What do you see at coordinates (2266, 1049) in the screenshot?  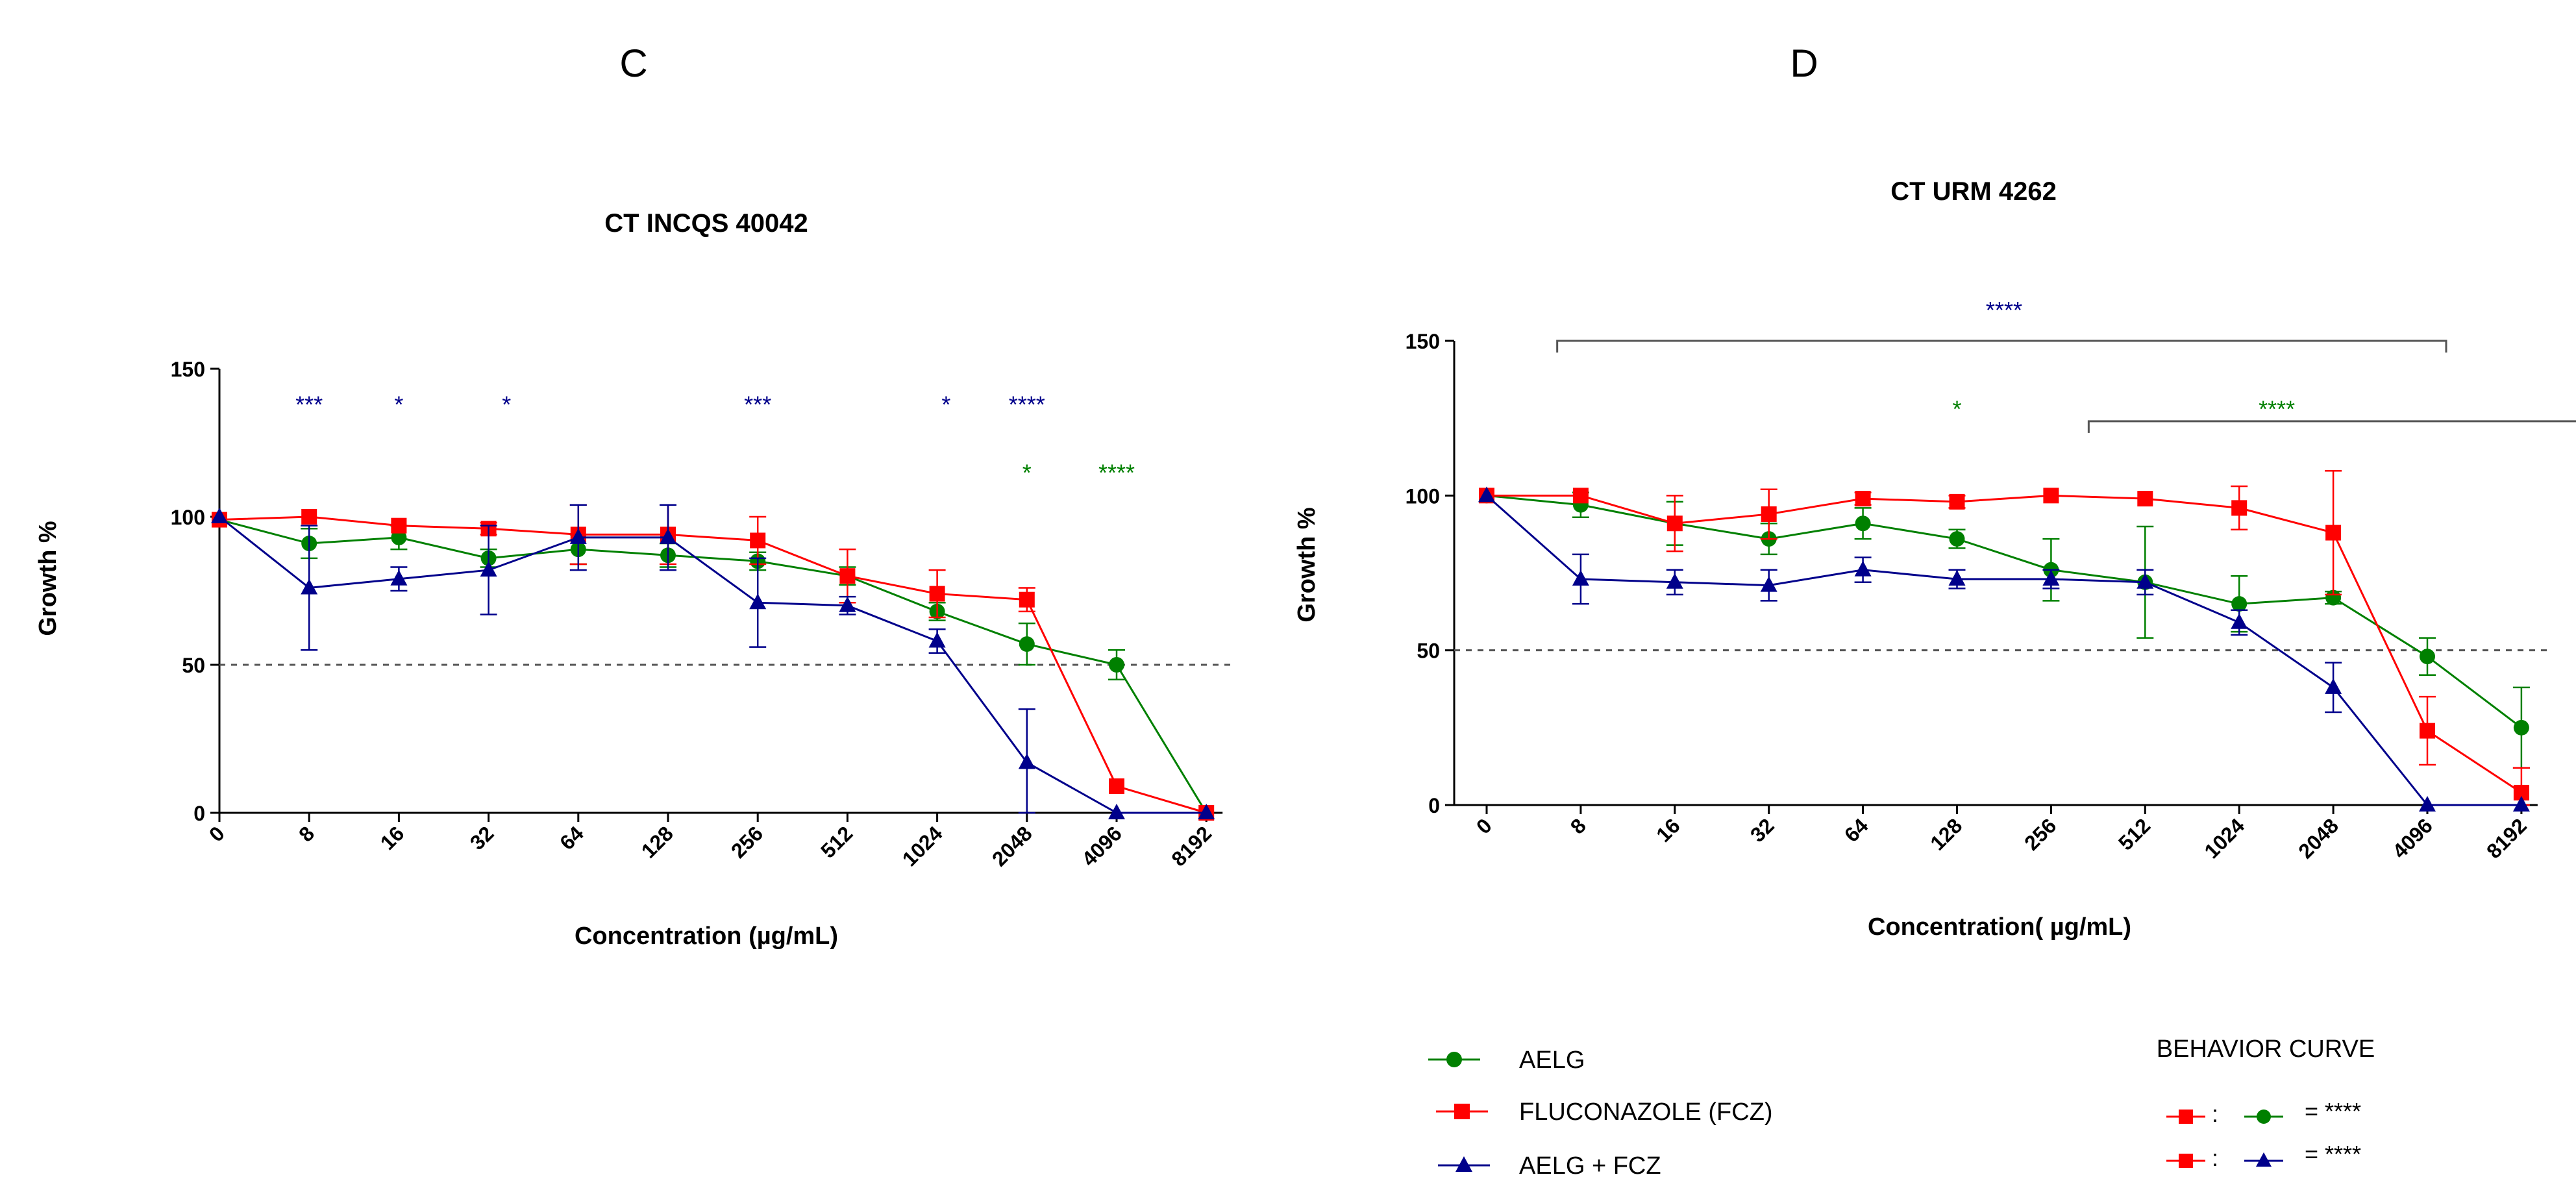 I see `behavior-curve-title: BEHAVIOR CURVE` at bounding box center [2266, 1049].